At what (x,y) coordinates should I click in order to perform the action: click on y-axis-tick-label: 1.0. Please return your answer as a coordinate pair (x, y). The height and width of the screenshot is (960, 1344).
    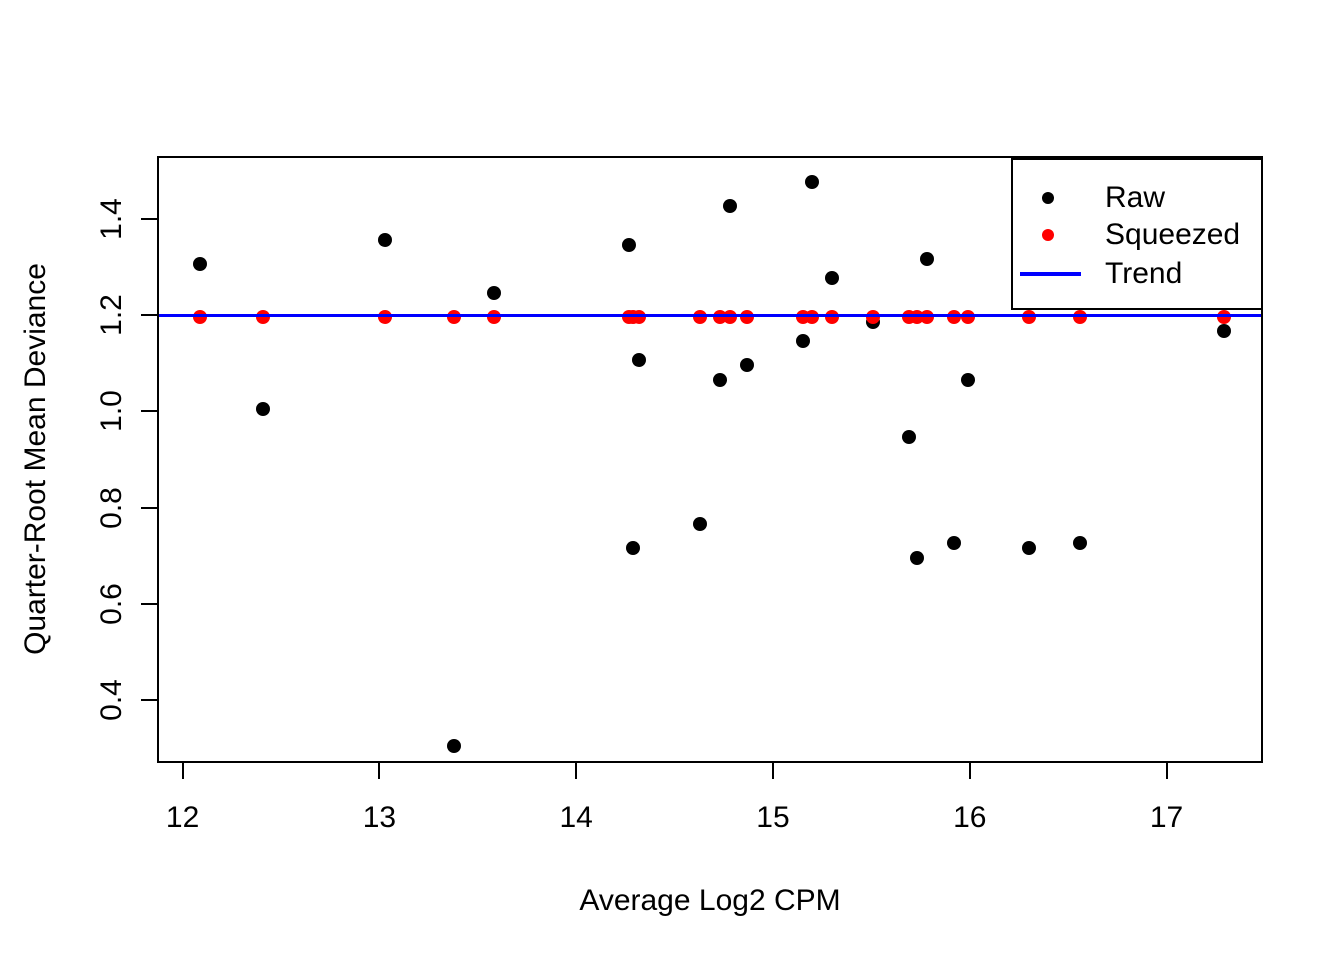
    Looking at the image, I should click on (111, 411).